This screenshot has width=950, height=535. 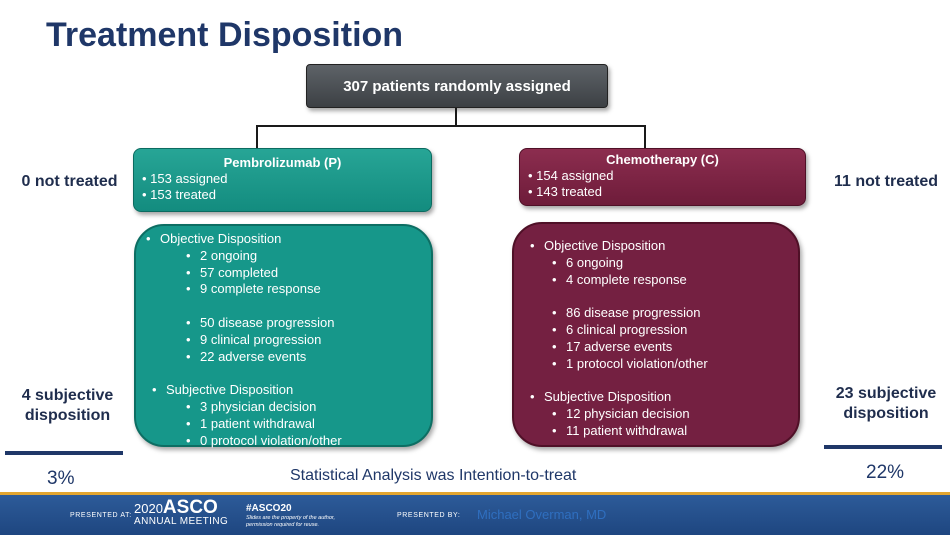 What do you see at coordinates (450, 126) in the screenshot?
I see `connector-horizontal` at bounding box center [450, 126].